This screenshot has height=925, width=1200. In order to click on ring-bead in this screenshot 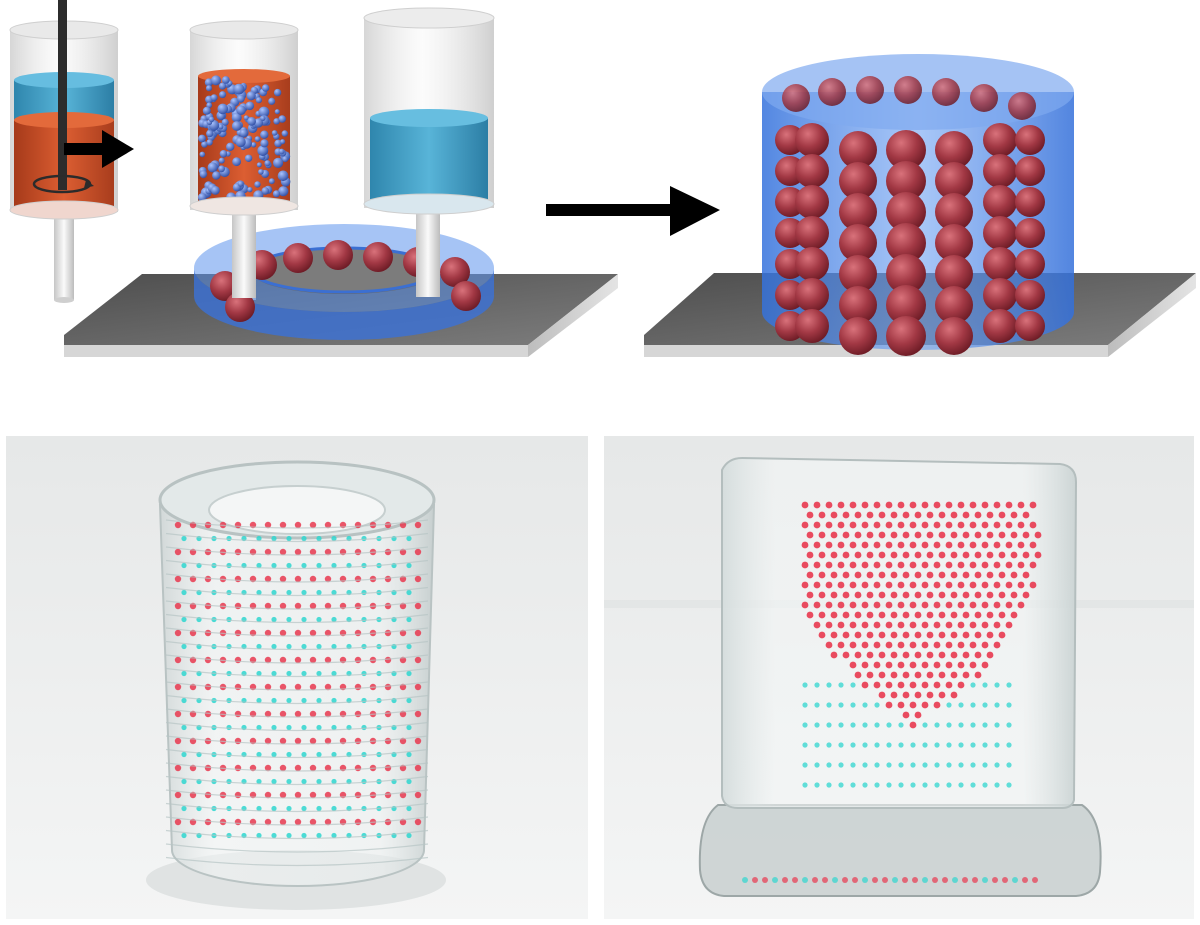, I will do `click(455, 272)`.